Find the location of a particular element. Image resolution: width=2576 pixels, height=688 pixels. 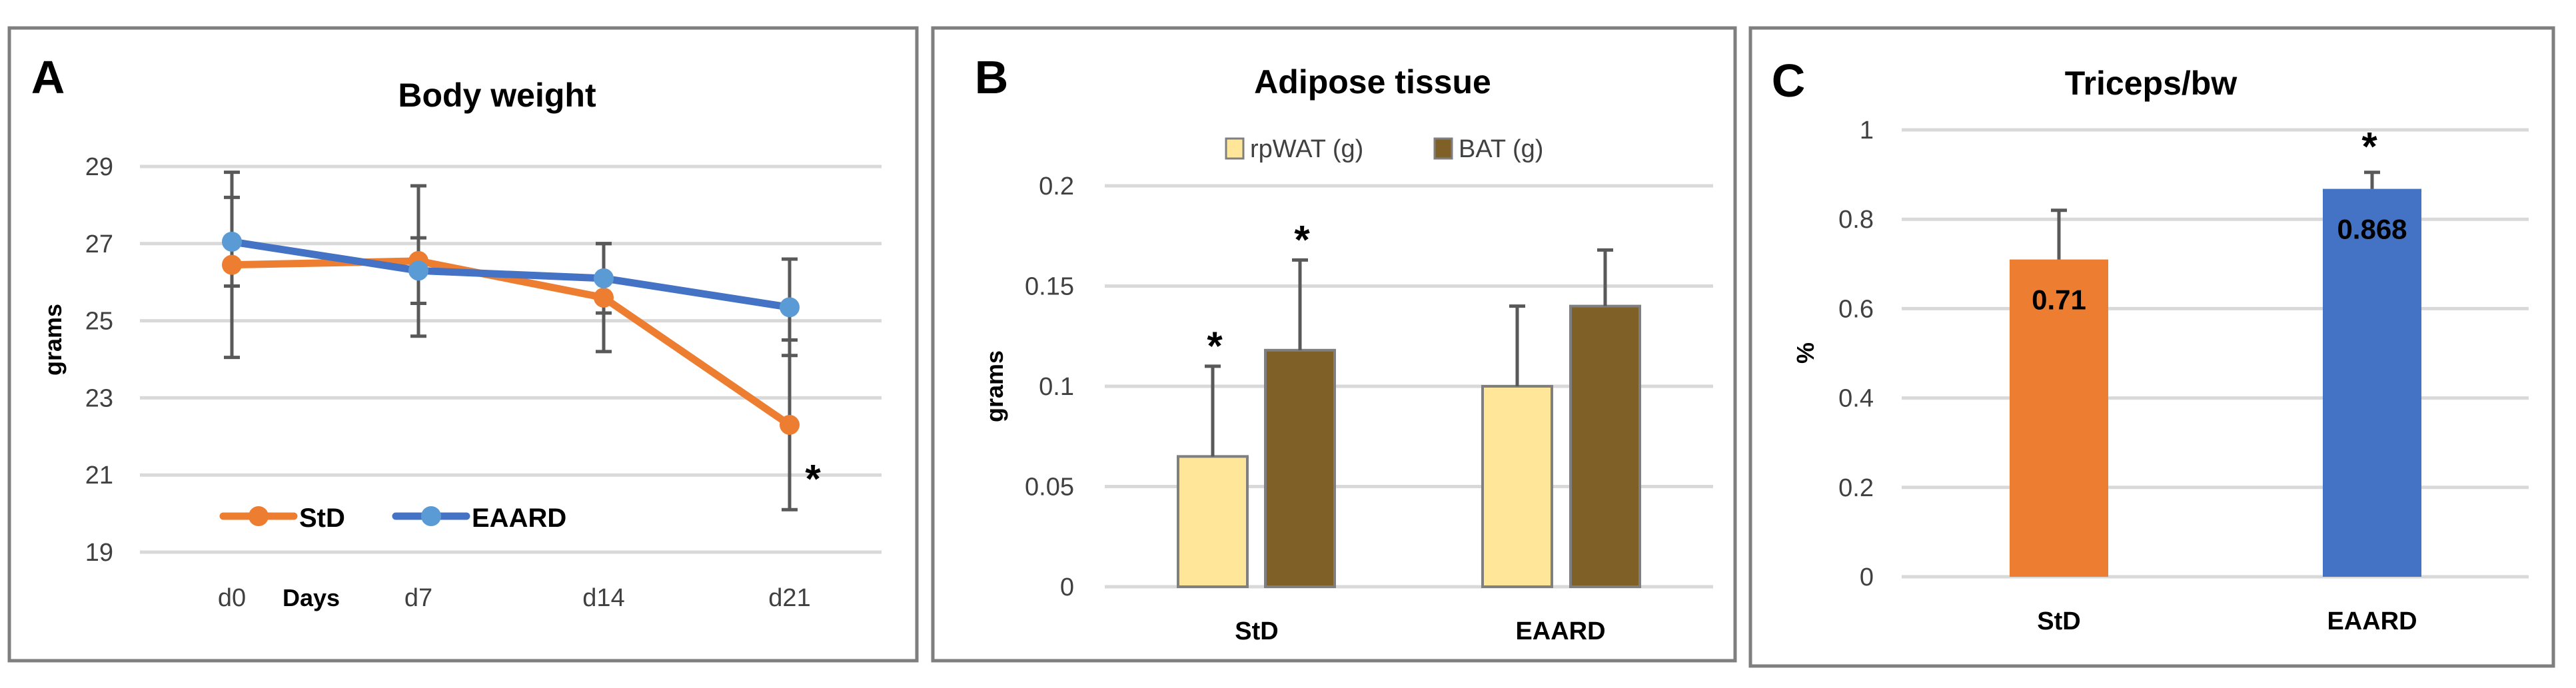

y-tick-label: 27 is located at coordinates (99, 244).